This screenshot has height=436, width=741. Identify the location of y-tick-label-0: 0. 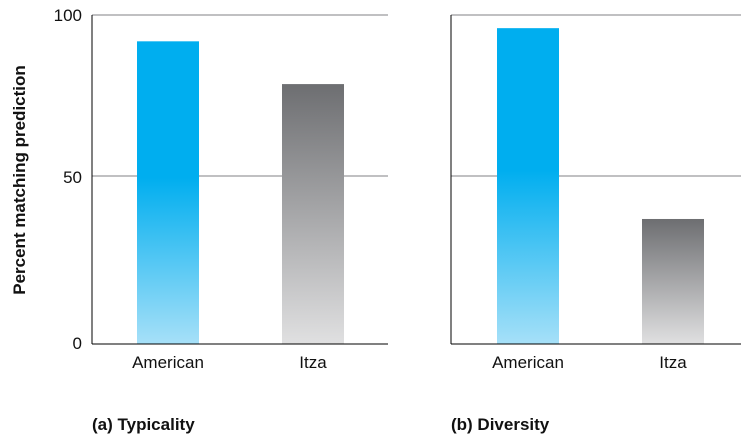
(77, 343).